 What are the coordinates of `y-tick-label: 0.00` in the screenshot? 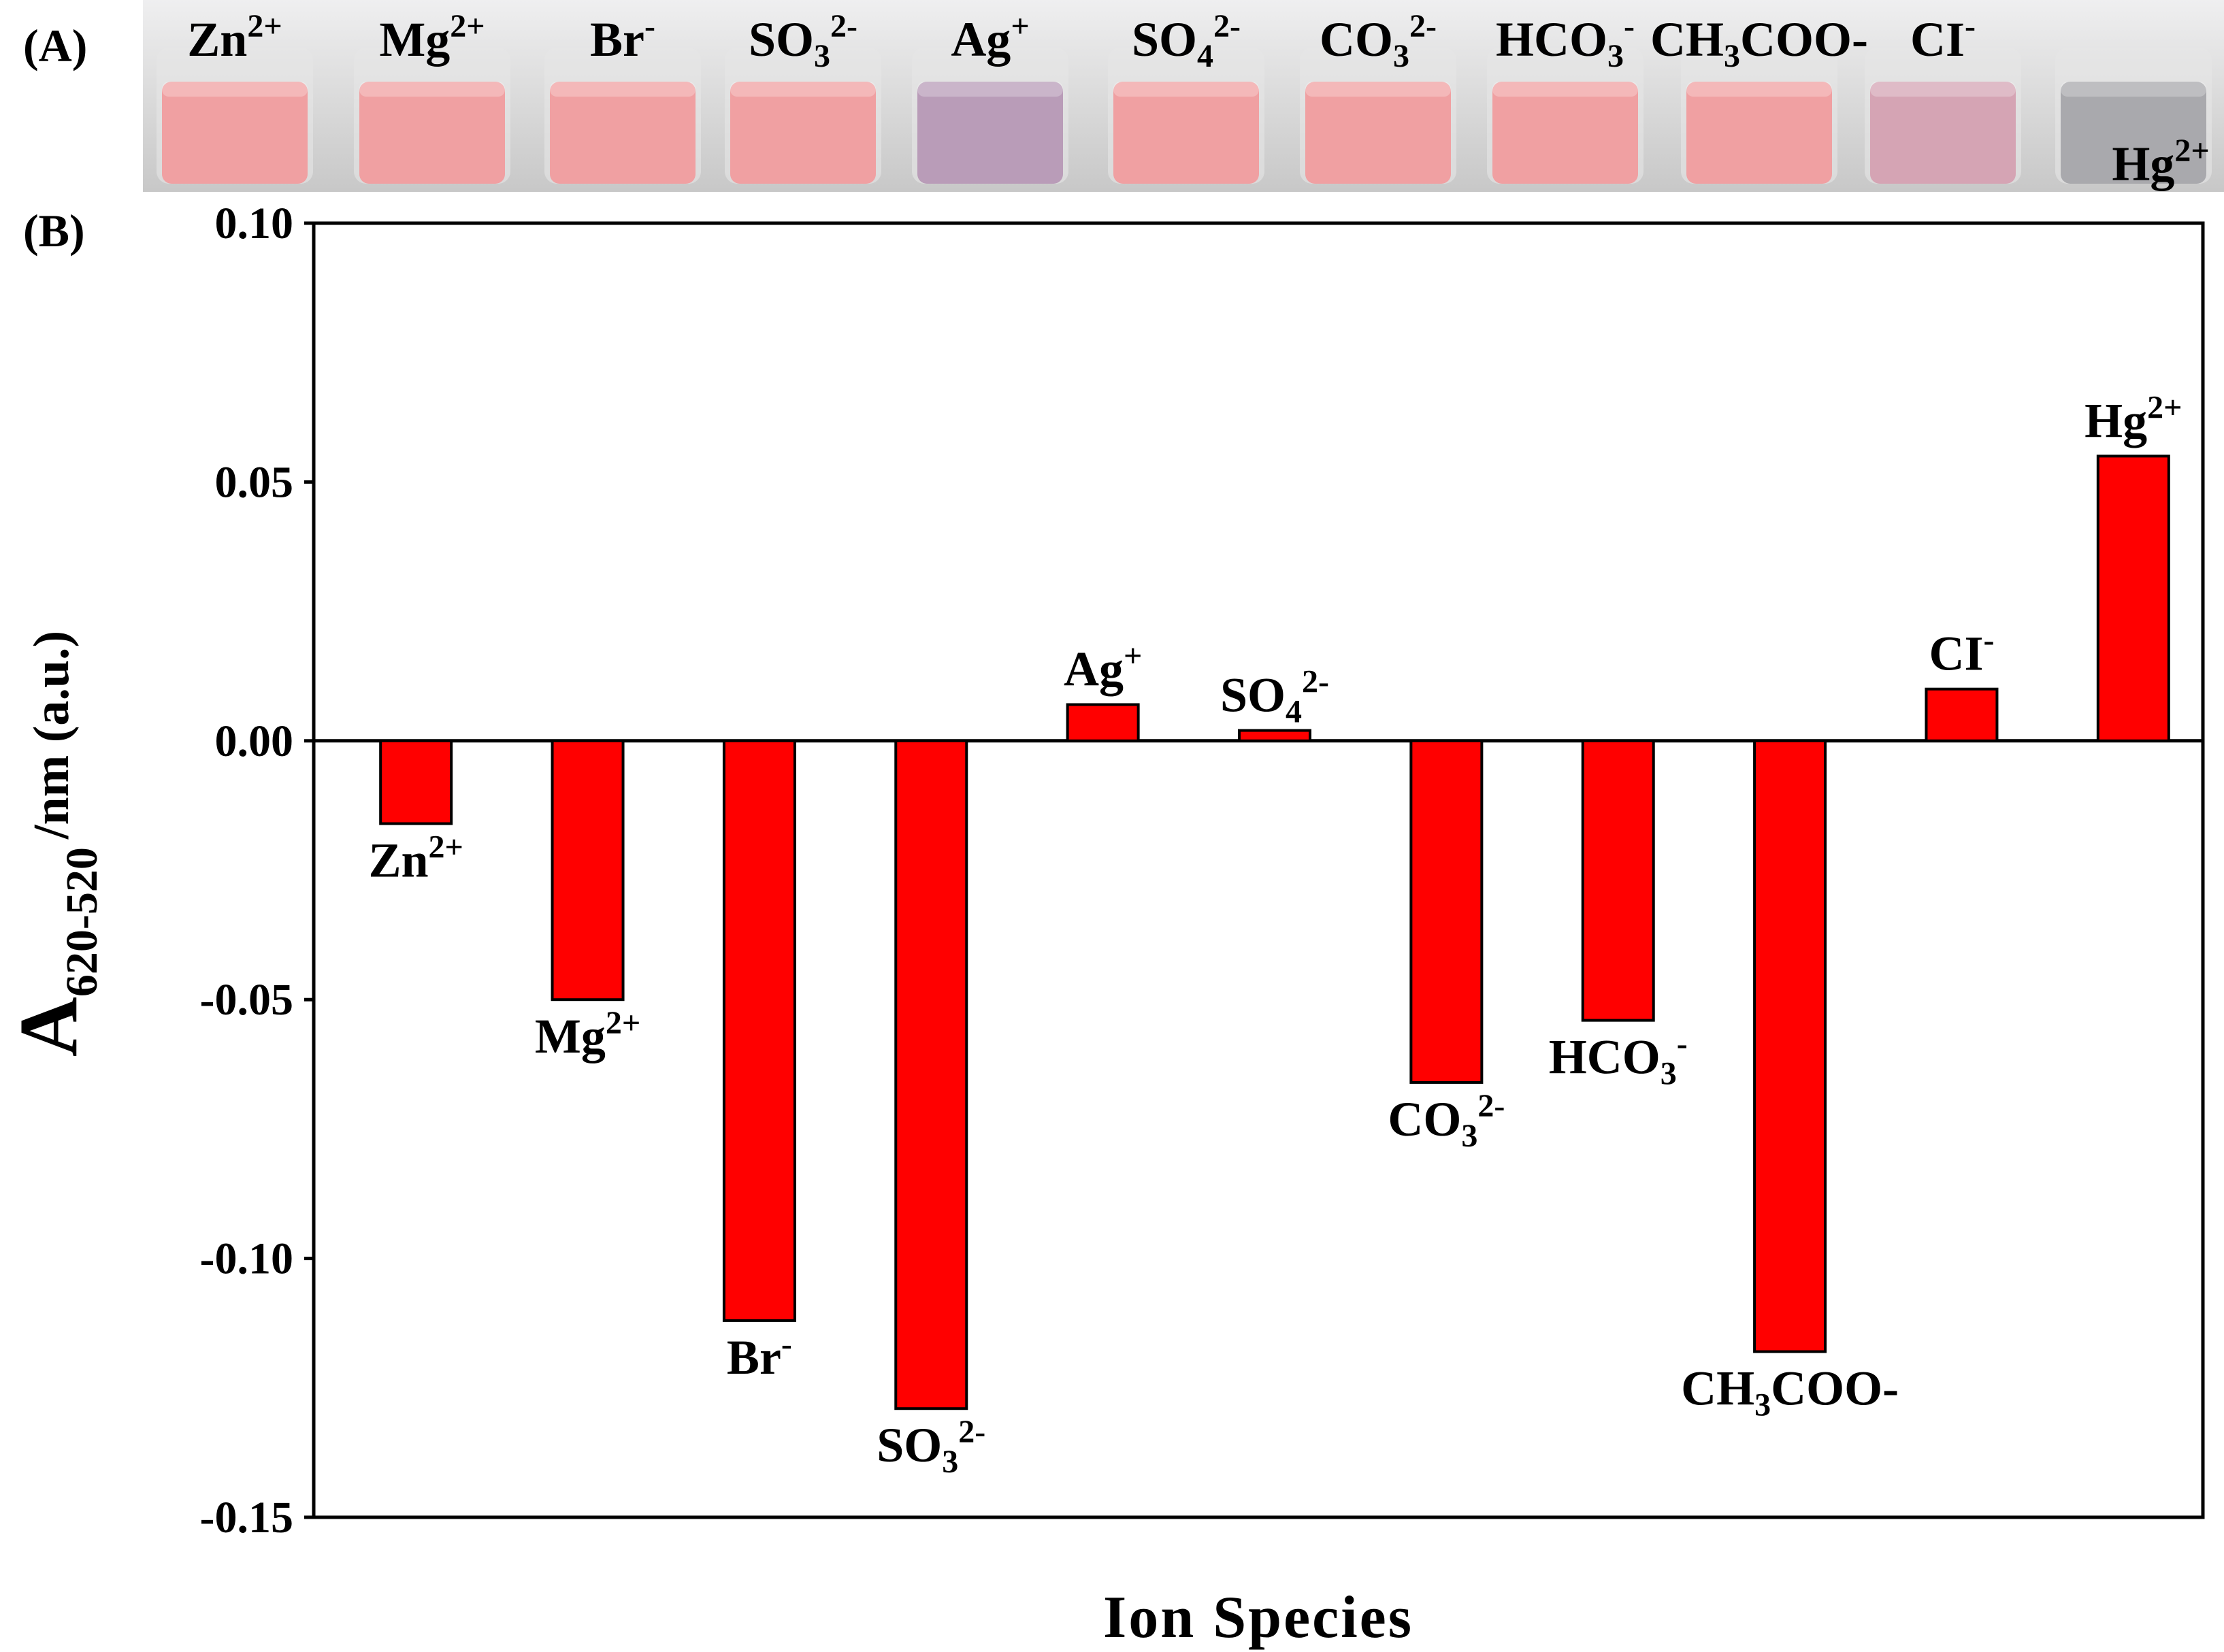 It's located at (254, 741).